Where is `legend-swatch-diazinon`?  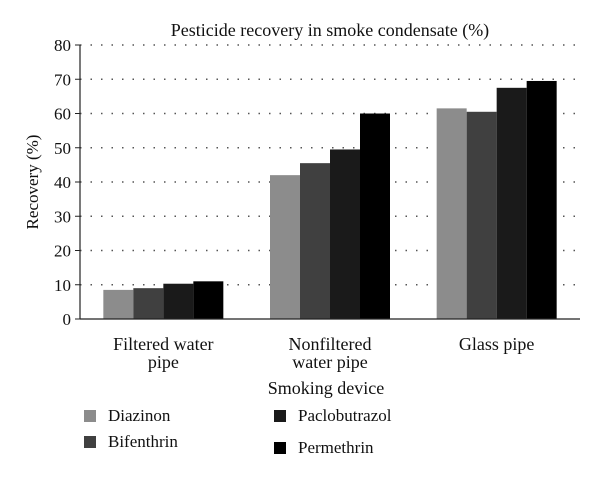
legend-swatch-diazinon is located at coordinates (90, 416).